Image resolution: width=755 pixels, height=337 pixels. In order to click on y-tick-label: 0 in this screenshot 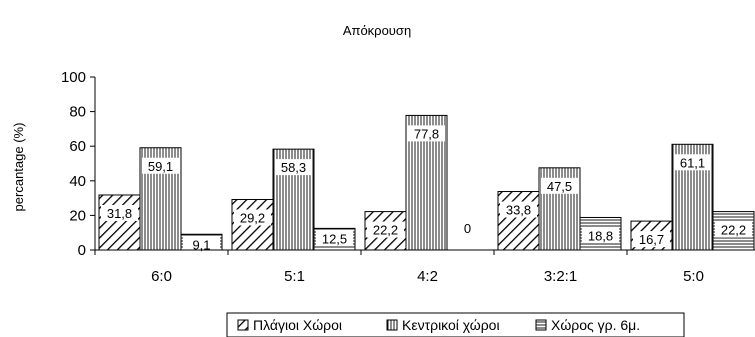, I will do `click(82, 250)`.